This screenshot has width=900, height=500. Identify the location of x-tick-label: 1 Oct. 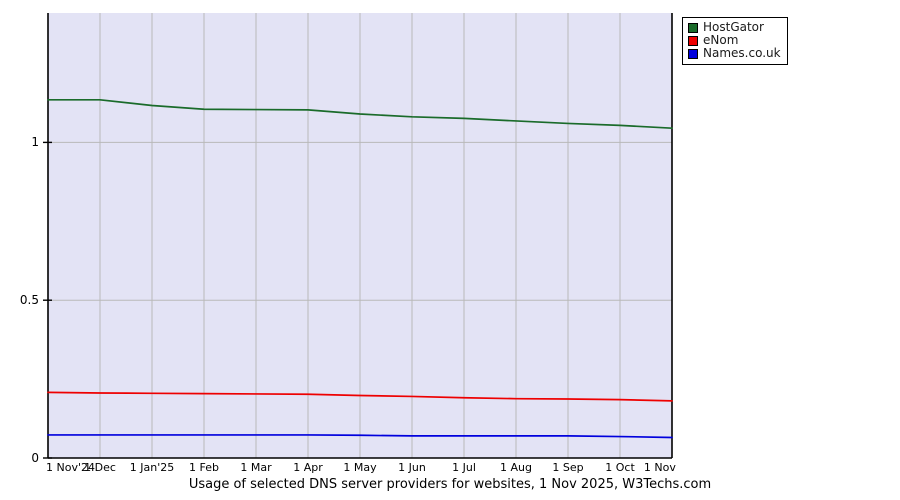
(620, 467).